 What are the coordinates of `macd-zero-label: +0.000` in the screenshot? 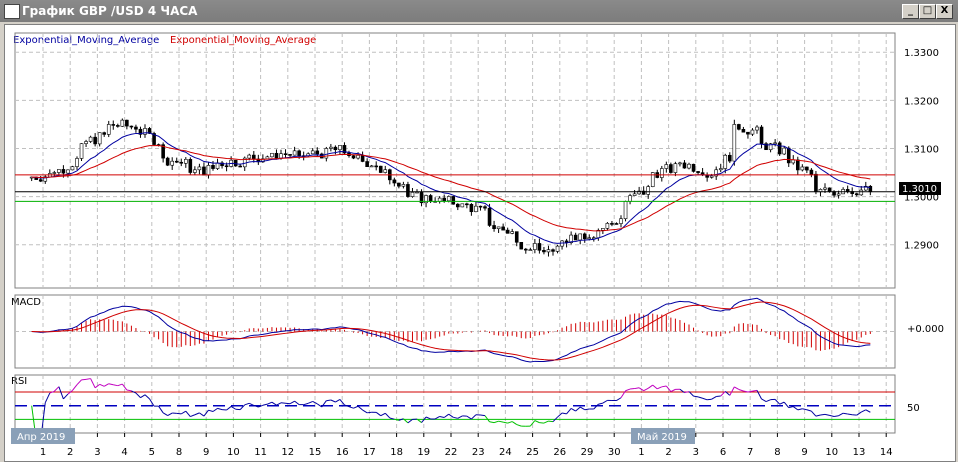 It's located at (925, 329).